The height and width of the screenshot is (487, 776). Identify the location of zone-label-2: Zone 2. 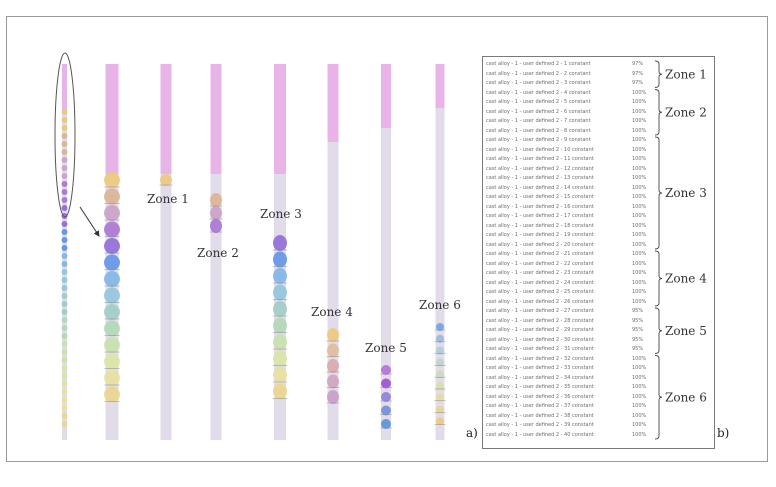
(218, 253).